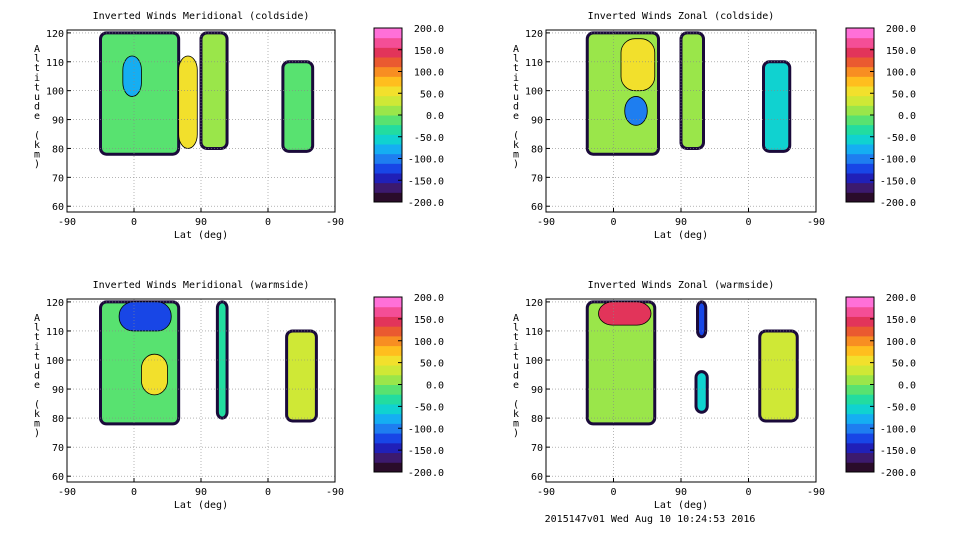  Describe the element at coordinates (201, 285) in the screenshot. I see `chart-title: Inverted Winds Meridional (warmside)` at that location.